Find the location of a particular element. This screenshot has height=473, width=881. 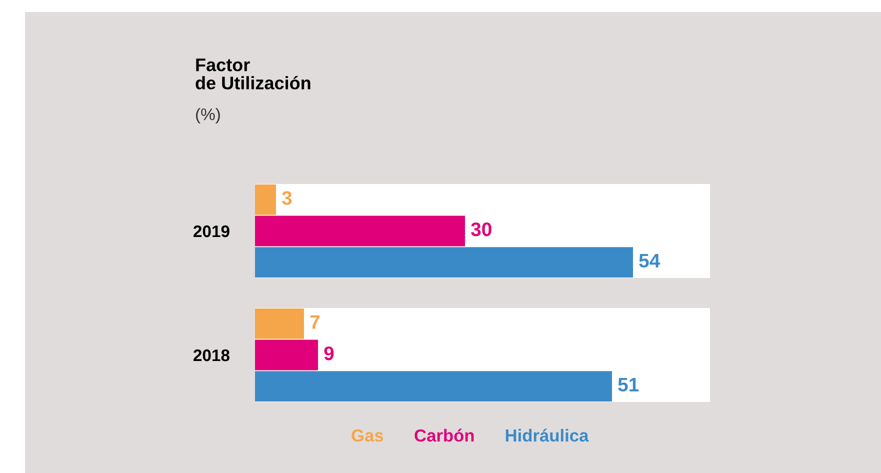

data-label: 51 is located at coordinates (628, 385).